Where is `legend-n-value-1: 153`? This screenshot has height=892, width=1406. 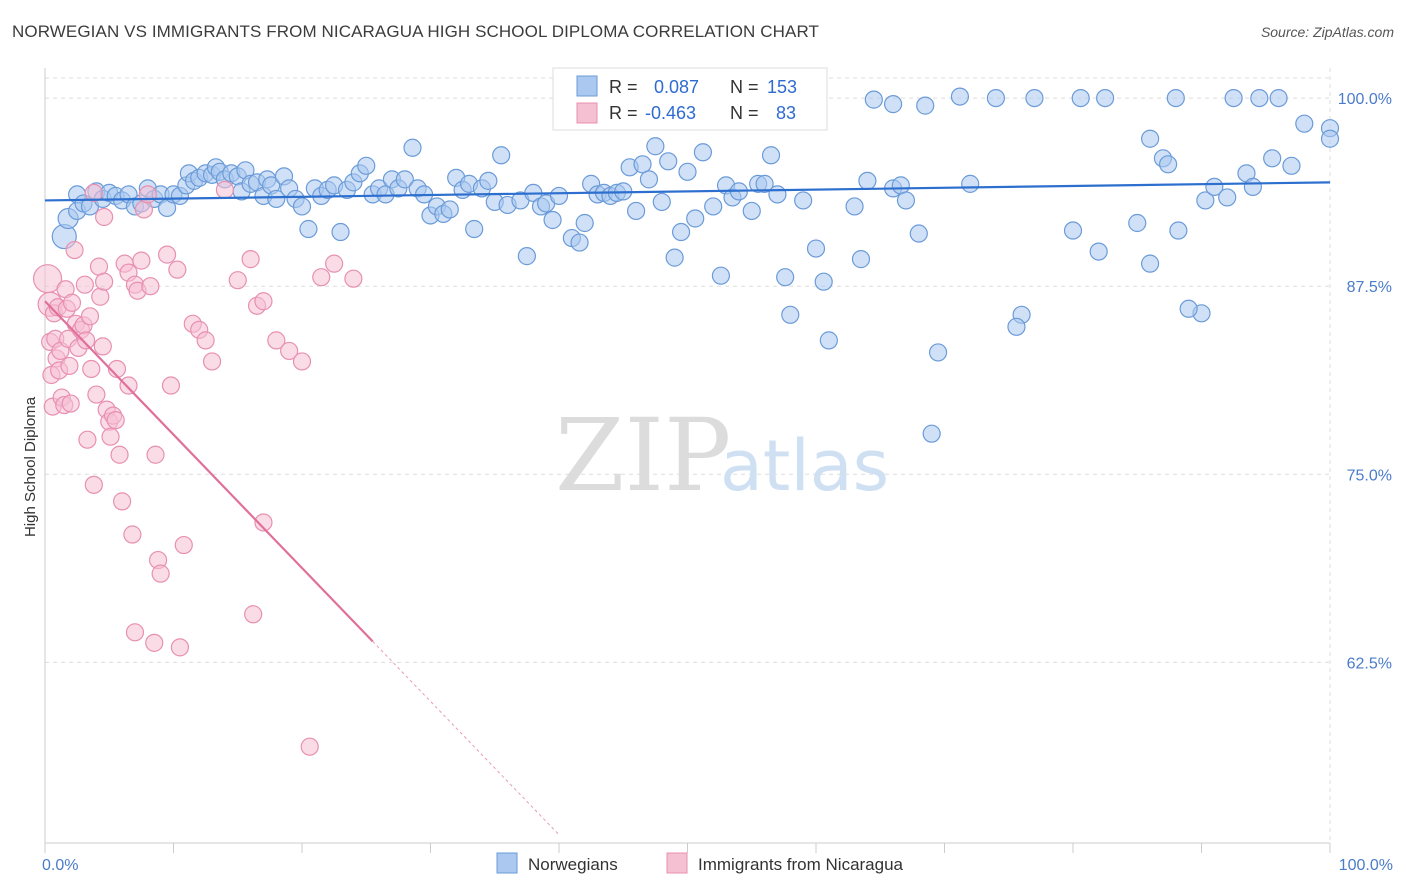
legend-n-value-1: 153 is located at coordinates (782, 87).